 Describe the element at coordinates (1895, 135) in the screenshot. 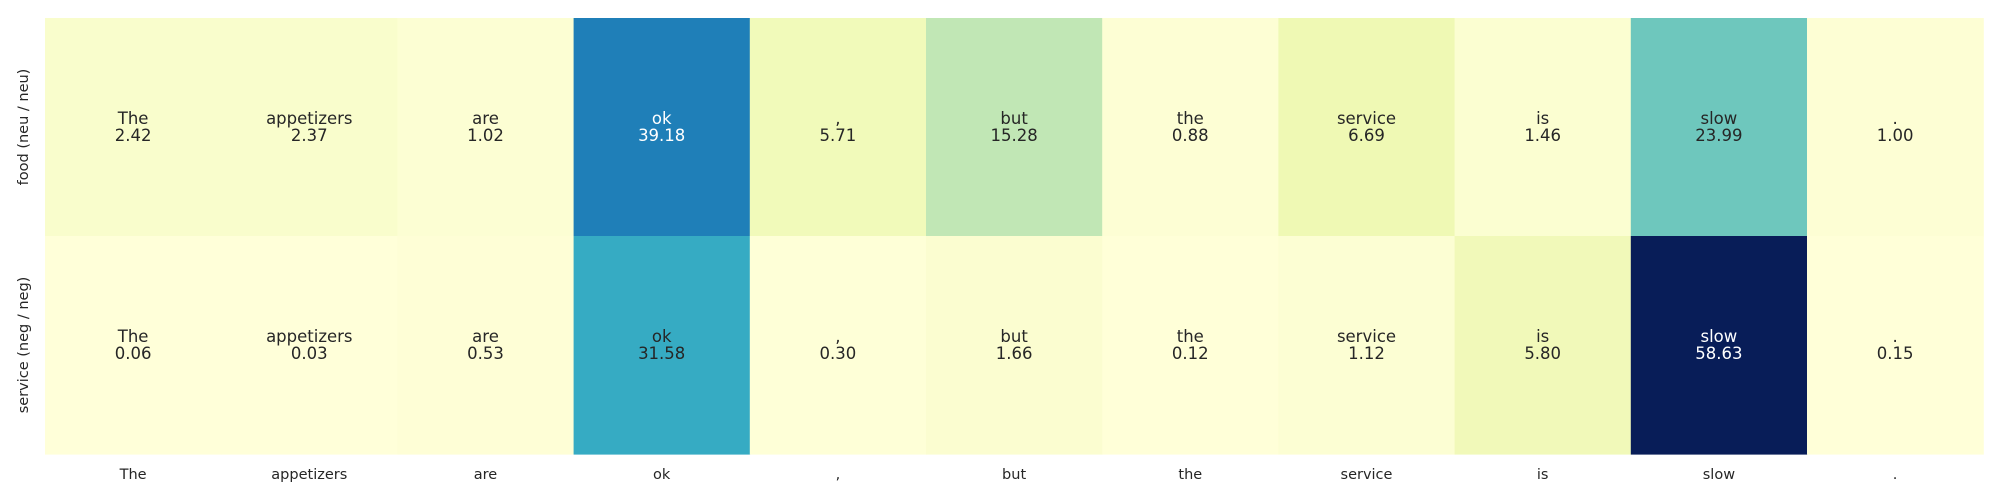

I see `cell-value-label: 1.00` at that location.